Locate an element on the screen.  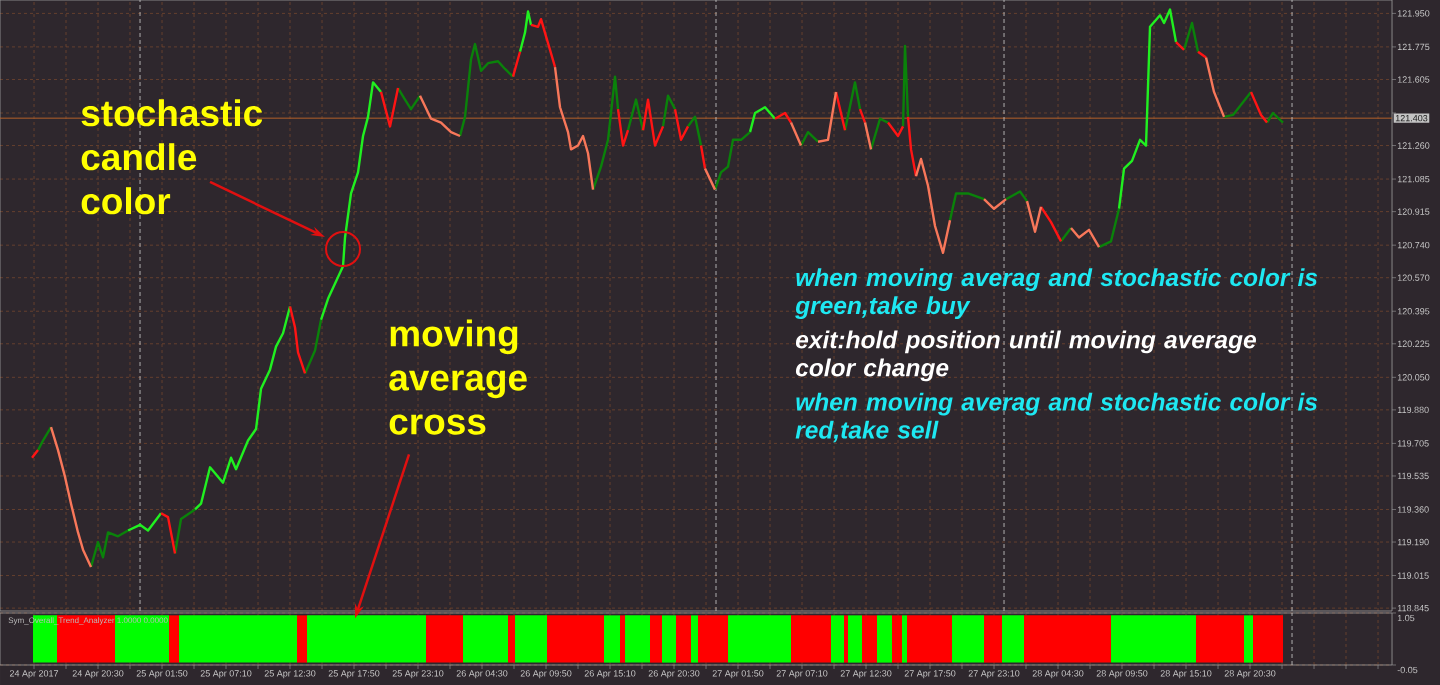
annotation: stochastic candle color is located at coordinates (172, 157).